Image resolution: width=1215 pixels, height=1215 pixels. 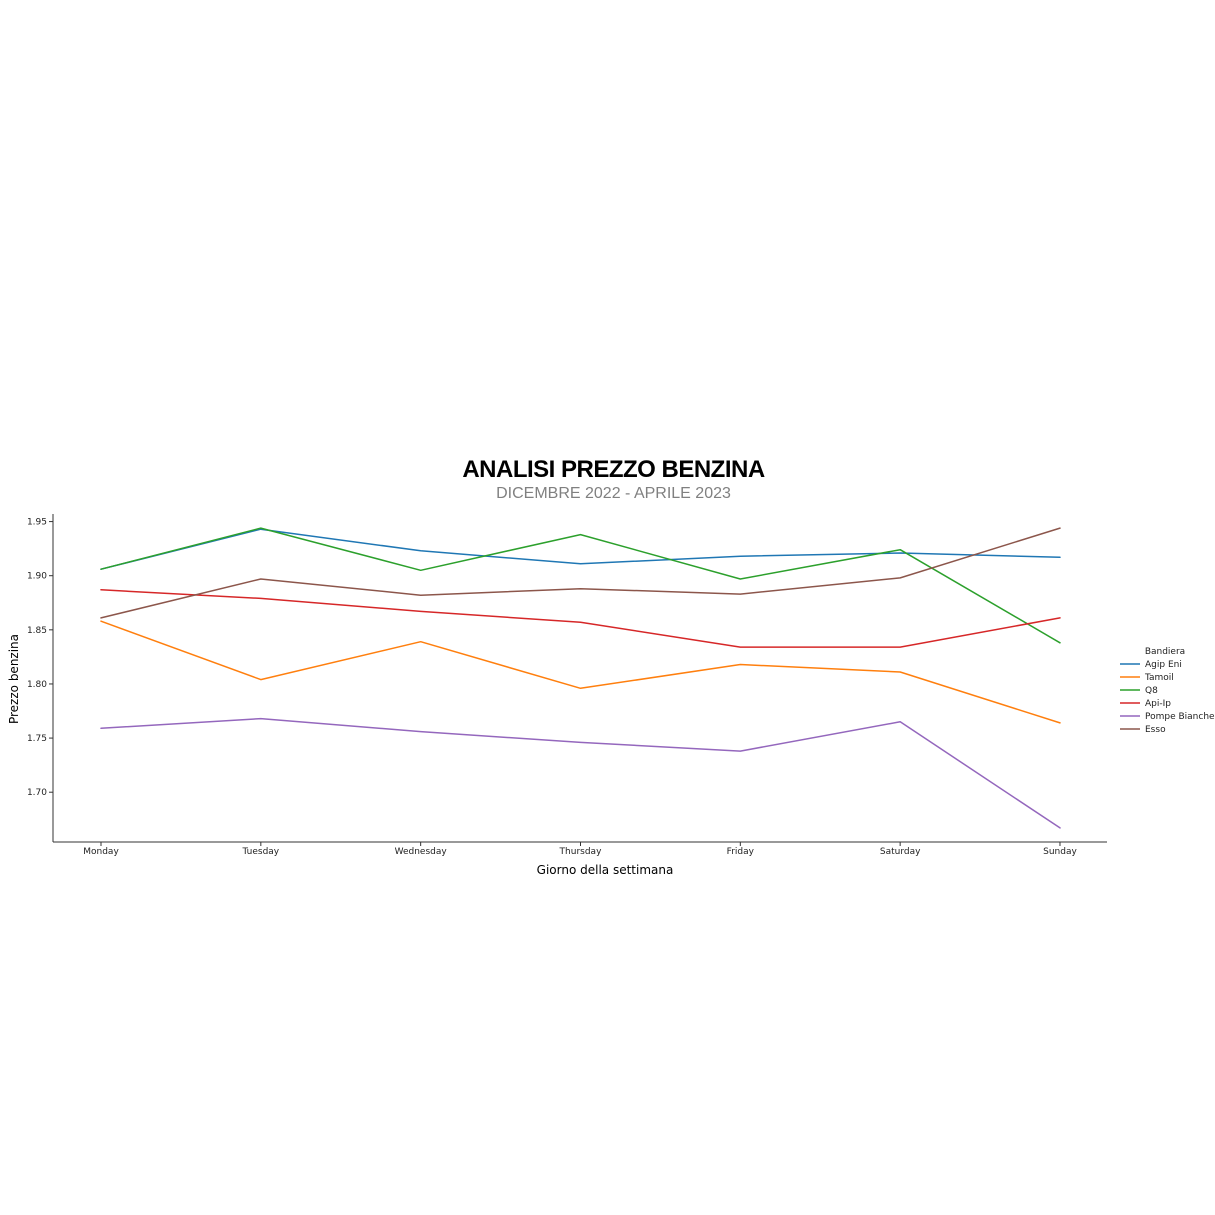 I want to click on legend-label-esso: Esso, so click(x=1155, y=730).